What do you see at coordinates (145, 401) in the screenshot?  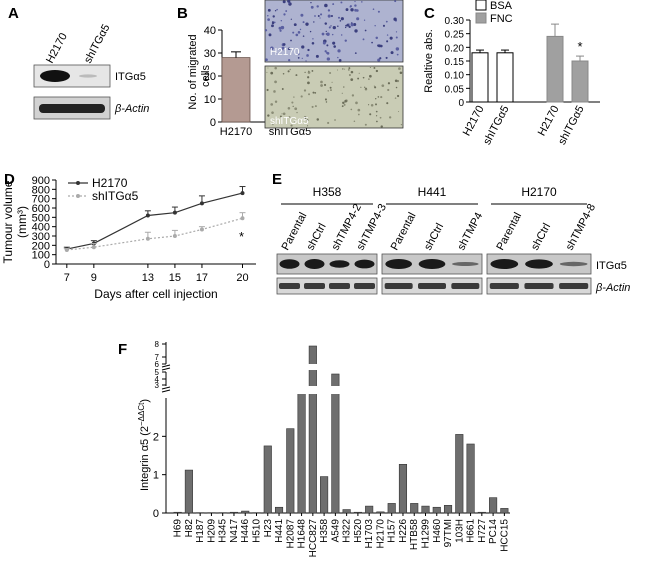 I see `y-axis-label-close: )` at bounding box center [145, 401].